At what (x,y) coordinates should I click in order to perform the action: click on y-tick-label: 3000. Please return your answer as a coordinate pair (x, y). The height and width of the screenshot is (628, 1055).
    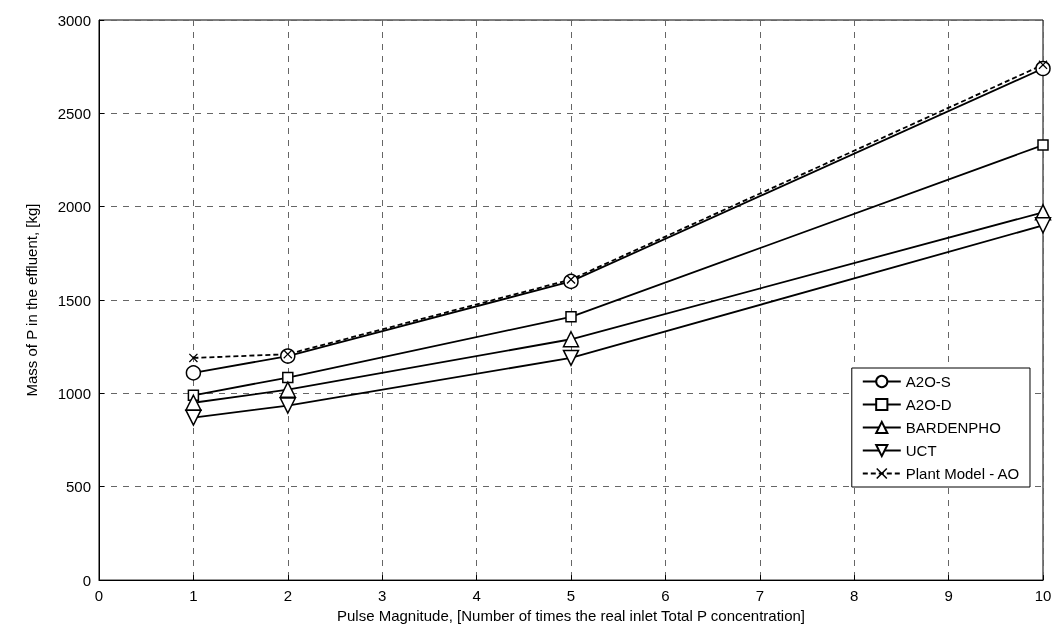
    Looking at the image, I should click on (74, 20).